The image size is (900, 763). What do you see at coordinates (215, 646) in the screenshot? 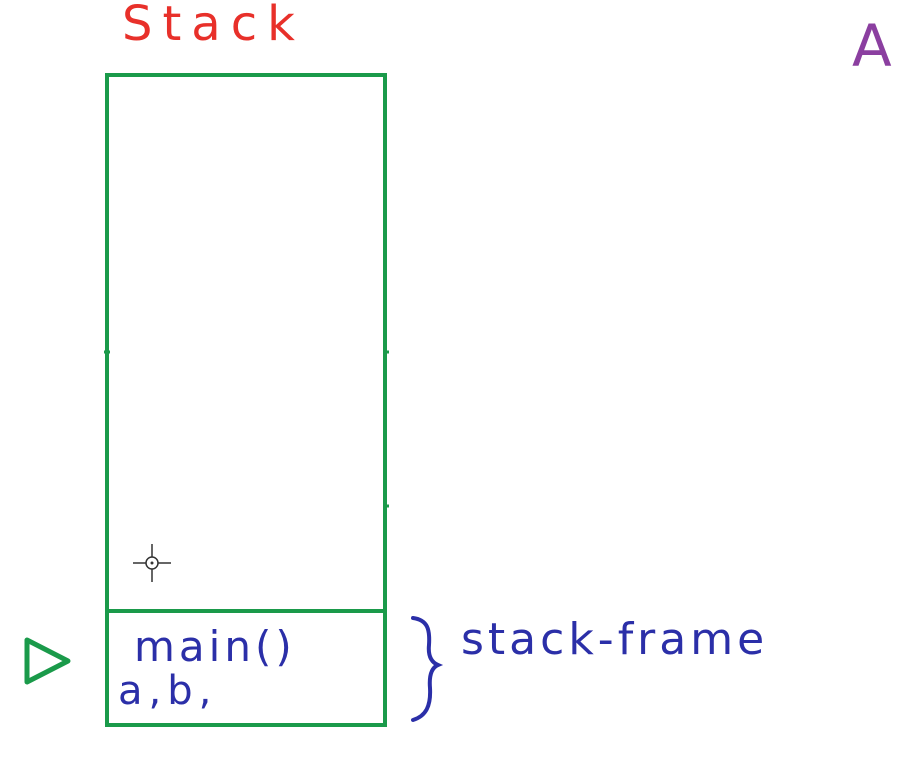
I see `frame-function-label: main()` at bounding box center [215, 646].